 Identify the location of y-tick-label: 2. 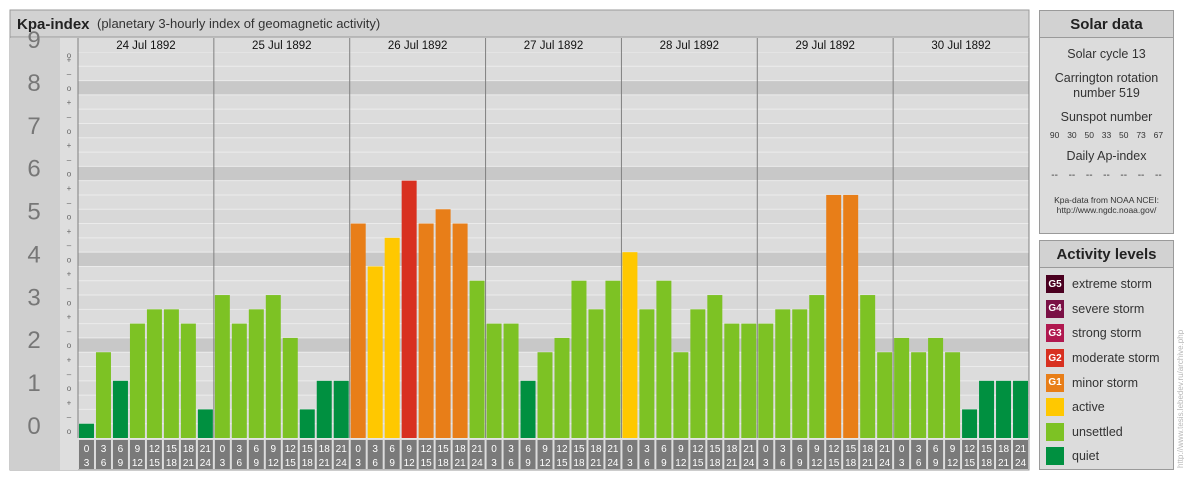
(33, 340).